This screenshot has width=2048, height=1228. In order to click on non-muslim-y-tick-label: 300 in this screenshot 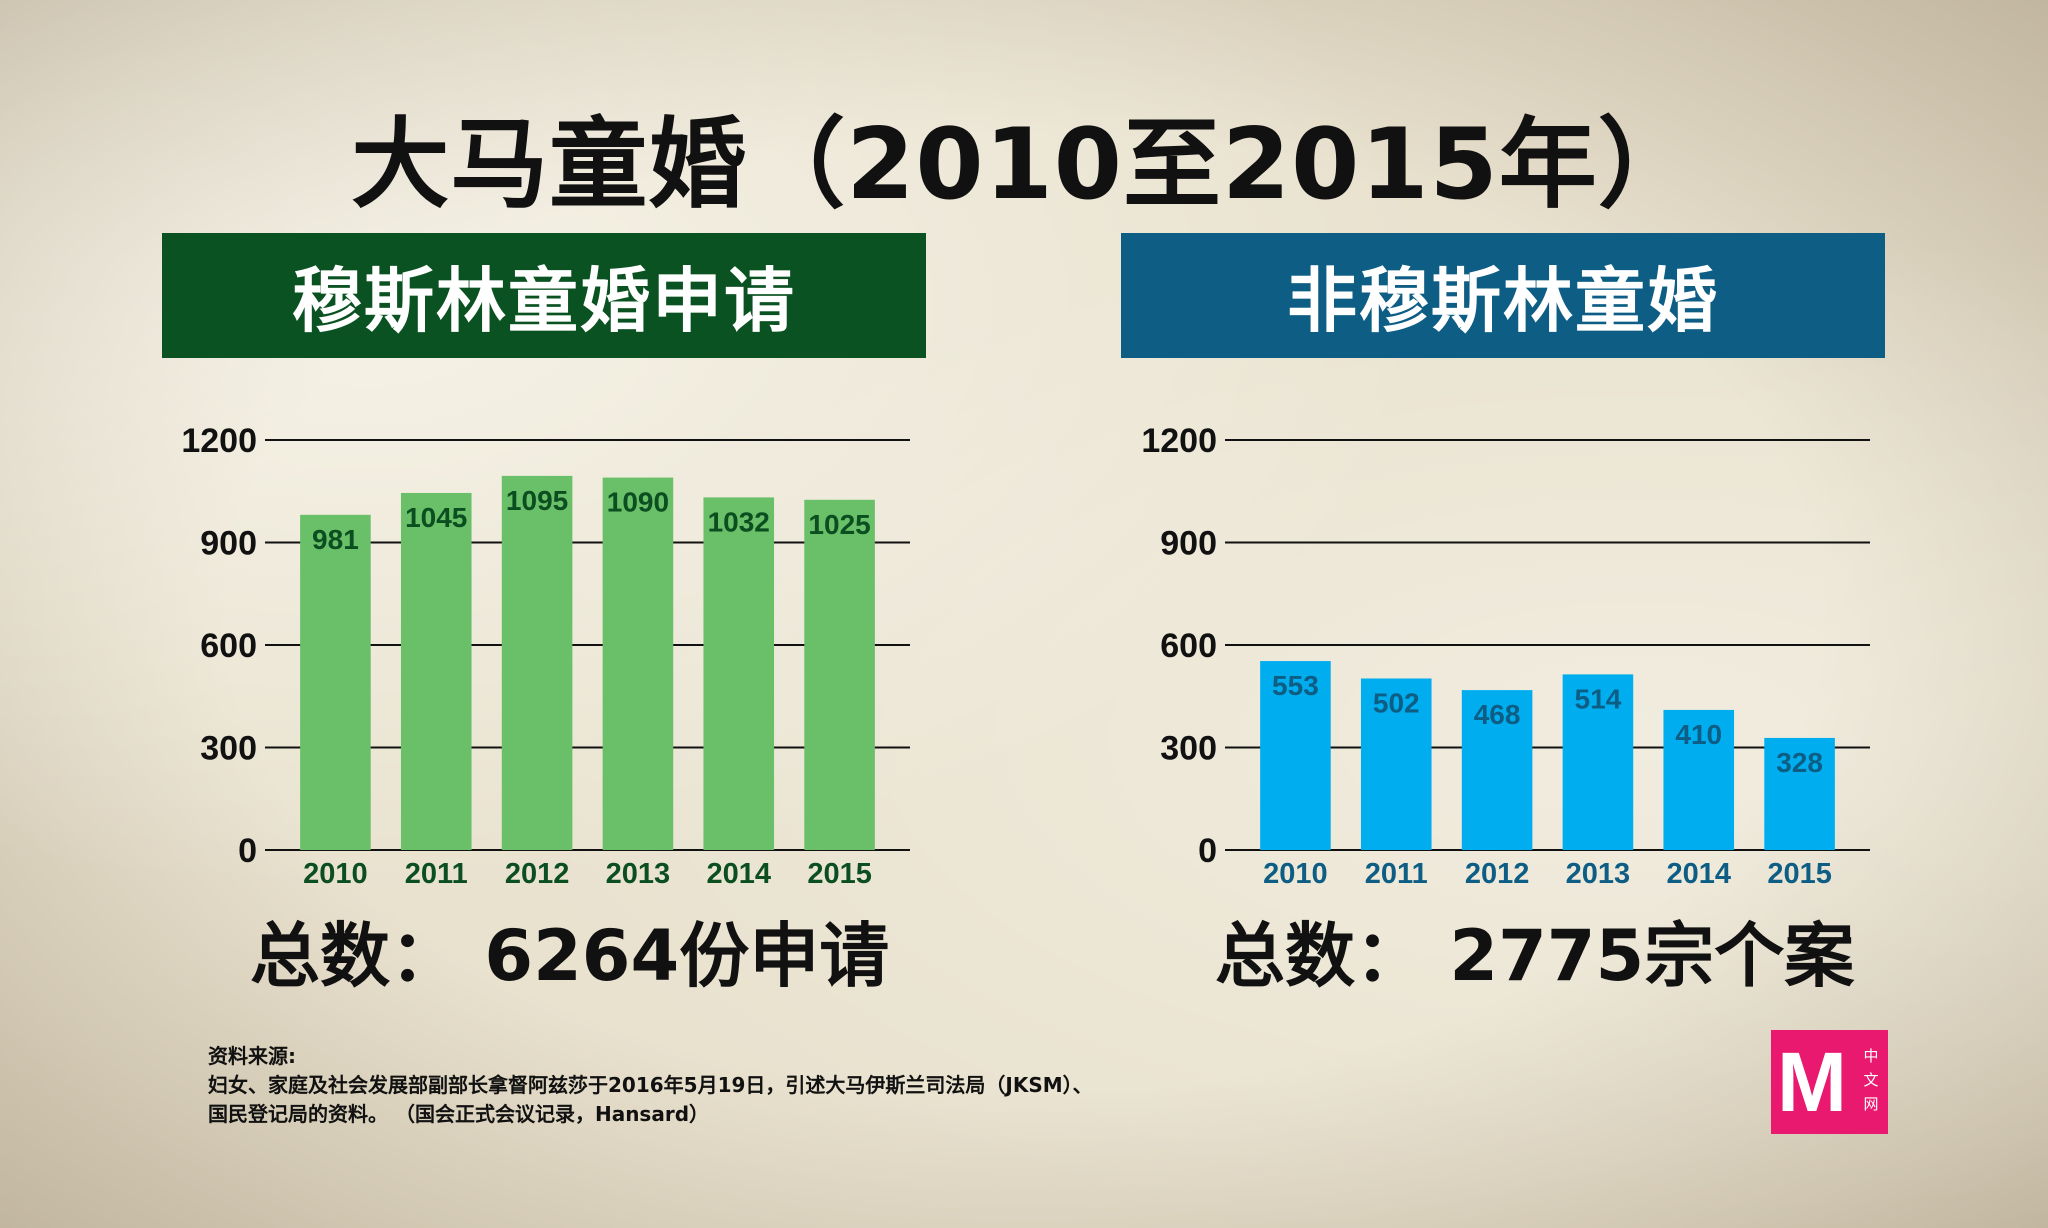, I will do `click(1188, 749)`.